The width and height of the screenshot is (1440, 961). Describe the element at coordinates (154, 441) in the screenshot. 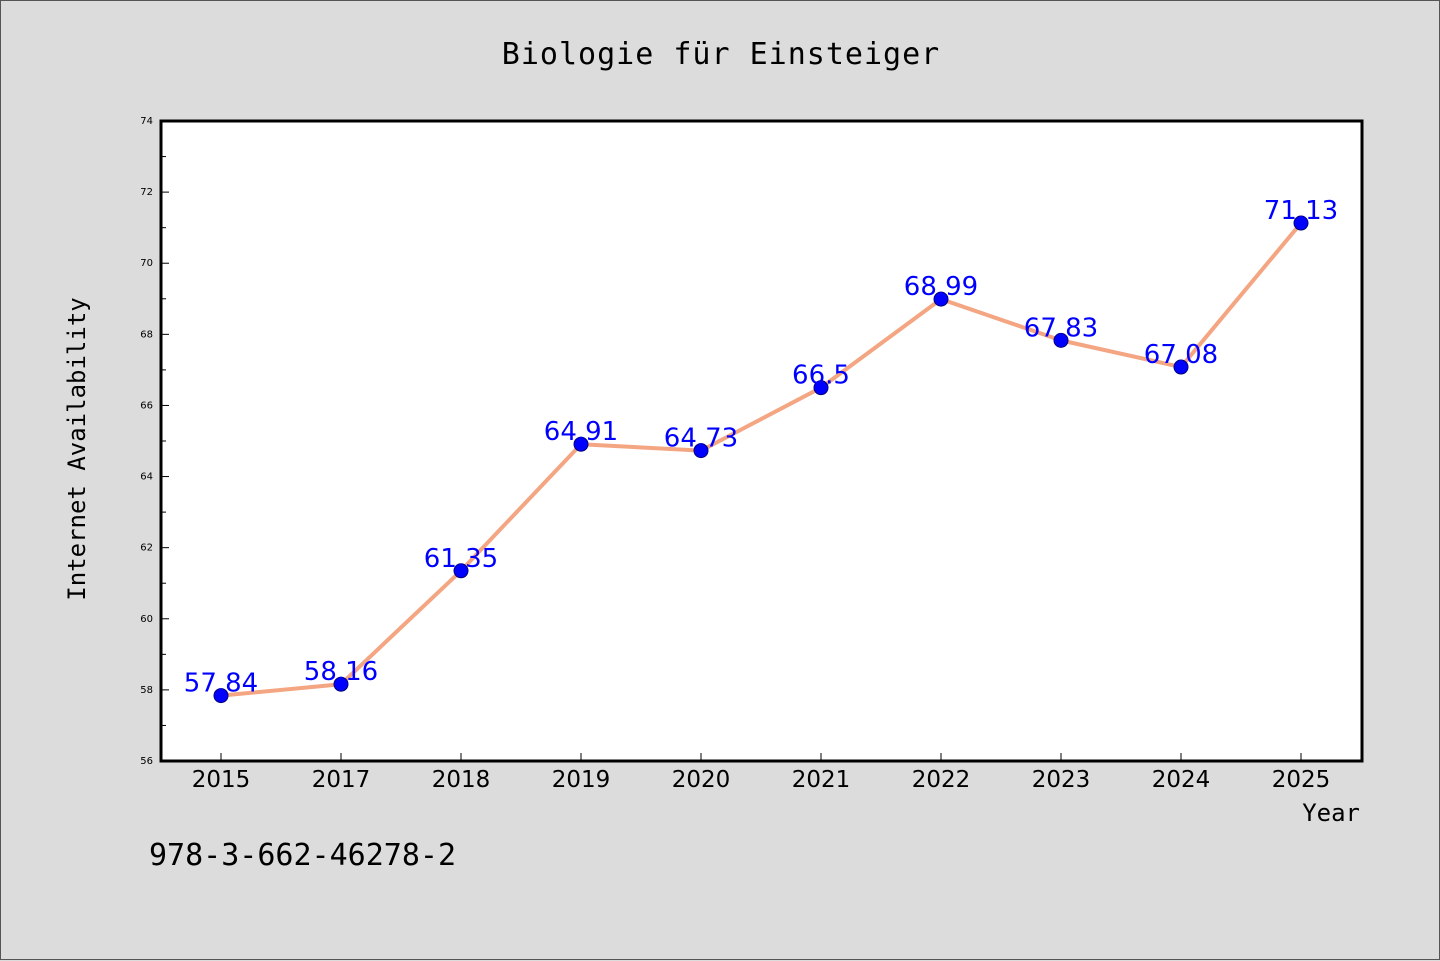

I see `y-axis: 56 58 60 62 64 66 68 70 72 74` at that location.